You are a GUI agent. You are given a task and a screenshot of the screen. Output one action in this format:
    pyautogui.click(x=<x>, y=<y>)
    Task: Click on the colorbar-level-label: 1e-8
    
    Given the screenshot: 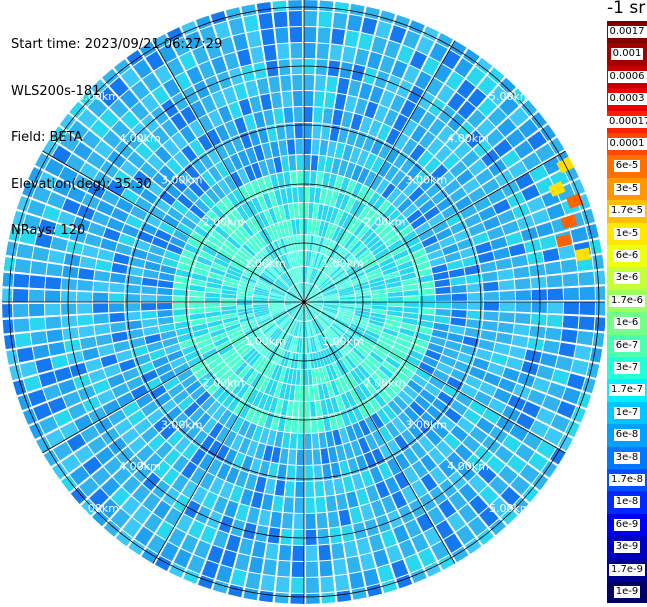 What is the action you would take?
    pyautogui.click(x=627, y=502)
    